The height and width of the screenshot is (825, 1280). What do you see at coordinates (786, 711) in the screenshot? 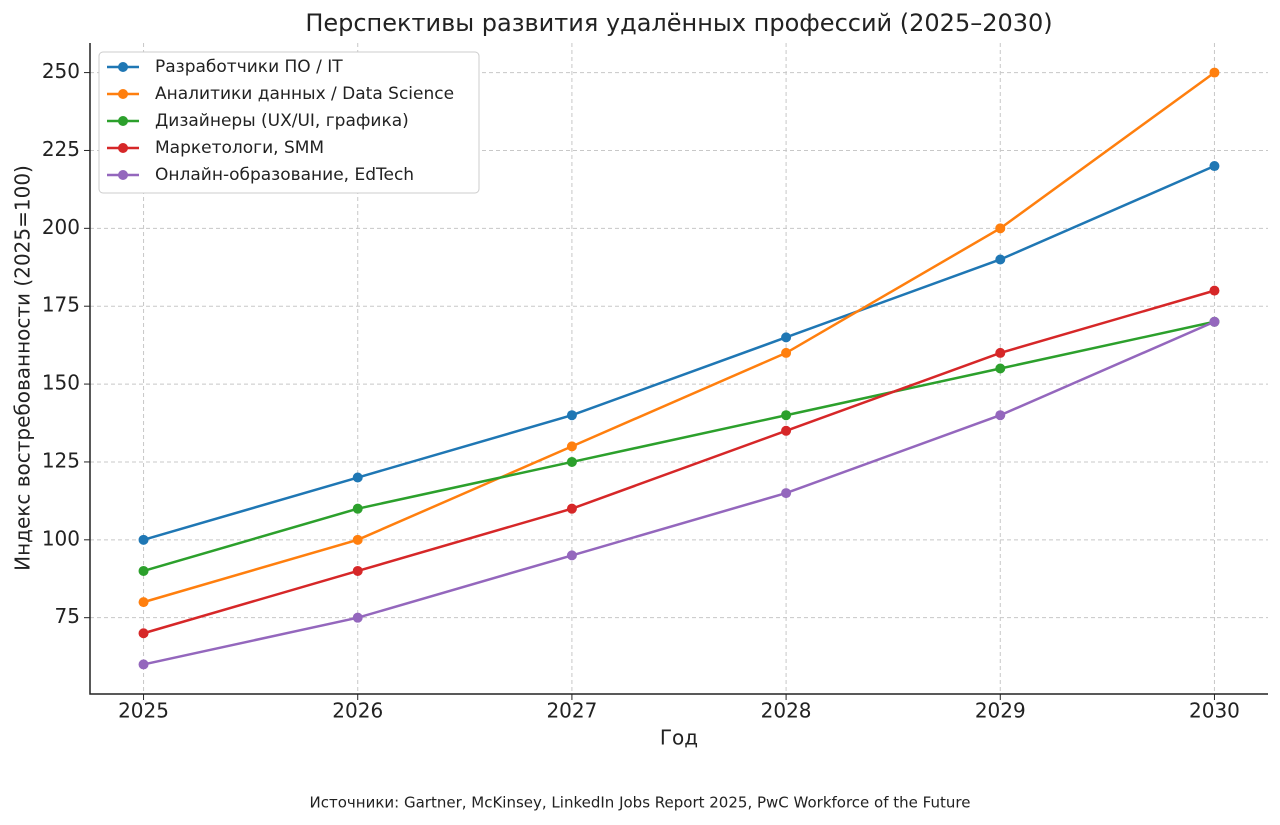
I see `x-tick-label: 2028` at bounding box center [786, 711].